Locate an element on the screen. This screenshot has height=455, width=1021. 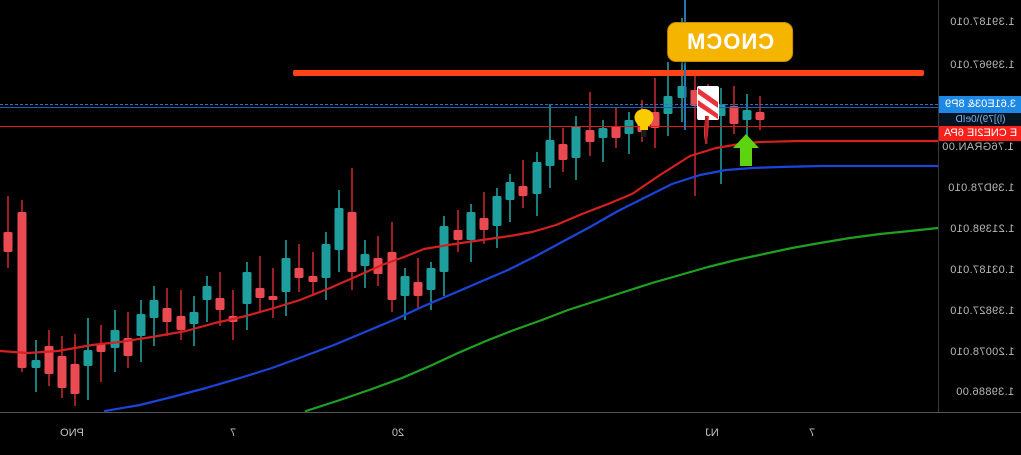
info-tag: (l)]79)\0eID is located at coordinates (980, 119).